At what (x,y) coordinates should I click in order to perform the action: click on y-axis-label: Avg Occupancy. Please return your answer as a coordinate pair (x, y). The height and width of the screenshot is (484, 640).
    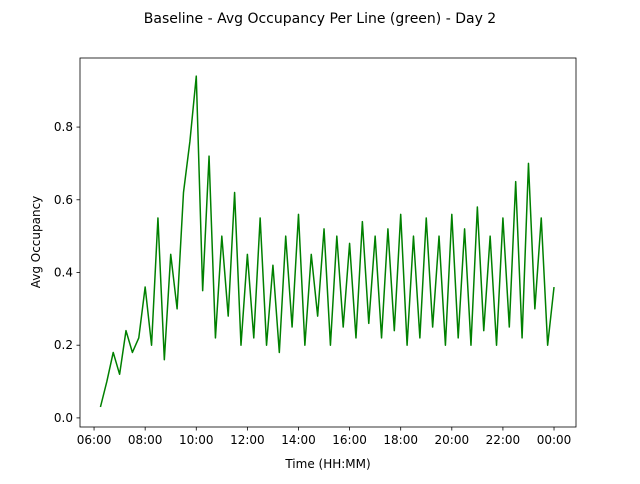
    Looking at the image, I should click on (36, 242).